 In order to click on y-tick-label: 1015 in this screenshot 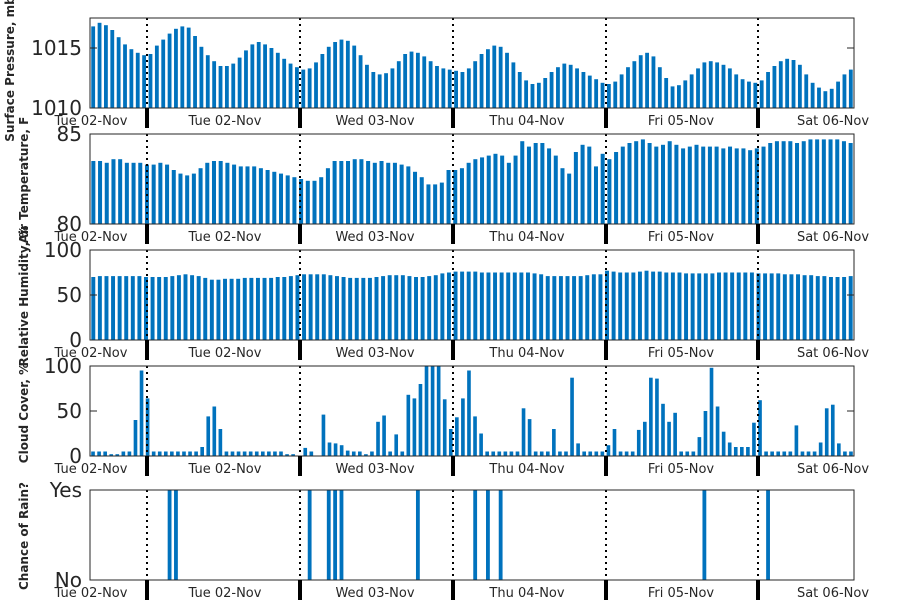, I will do `click(56, 48)`.